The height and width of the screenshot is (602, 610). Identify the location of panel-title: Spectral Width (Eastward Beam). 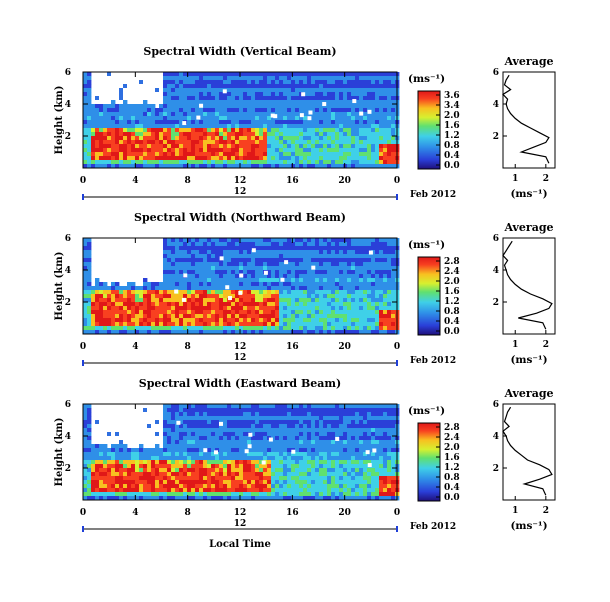
(240, 383).